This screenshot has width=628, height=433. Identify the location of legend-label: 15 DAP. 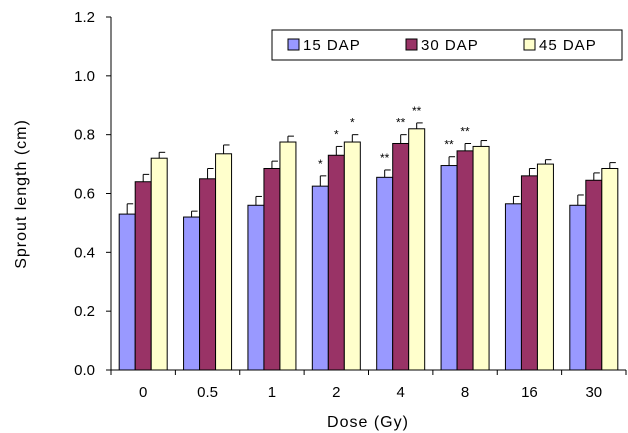
(332, 45).